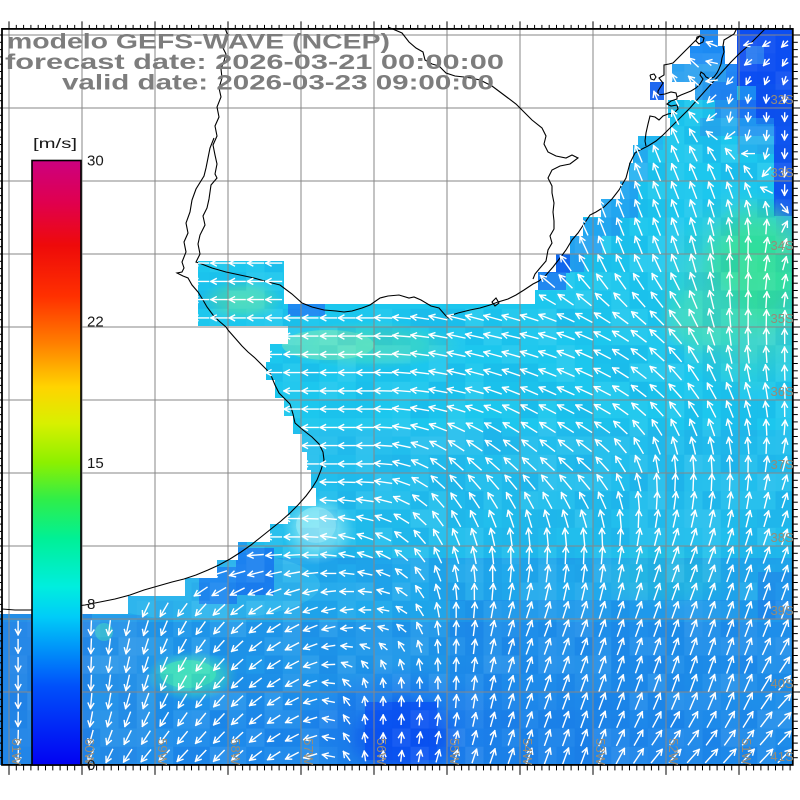 The image size is (800, 800). What do you see at coordinates (91, 765) in the screenshot?
I see `svg-text: 0` at bounding box center [91, 765].